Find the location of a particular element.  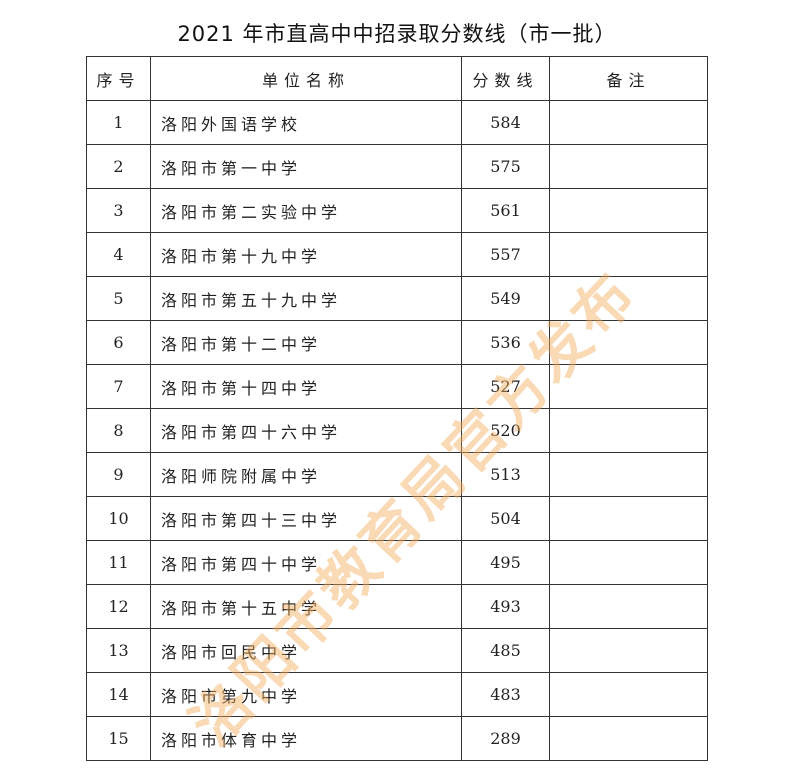

table-row: 7 洛阳市第十四中学 527 is located at coordinates (397, 386).